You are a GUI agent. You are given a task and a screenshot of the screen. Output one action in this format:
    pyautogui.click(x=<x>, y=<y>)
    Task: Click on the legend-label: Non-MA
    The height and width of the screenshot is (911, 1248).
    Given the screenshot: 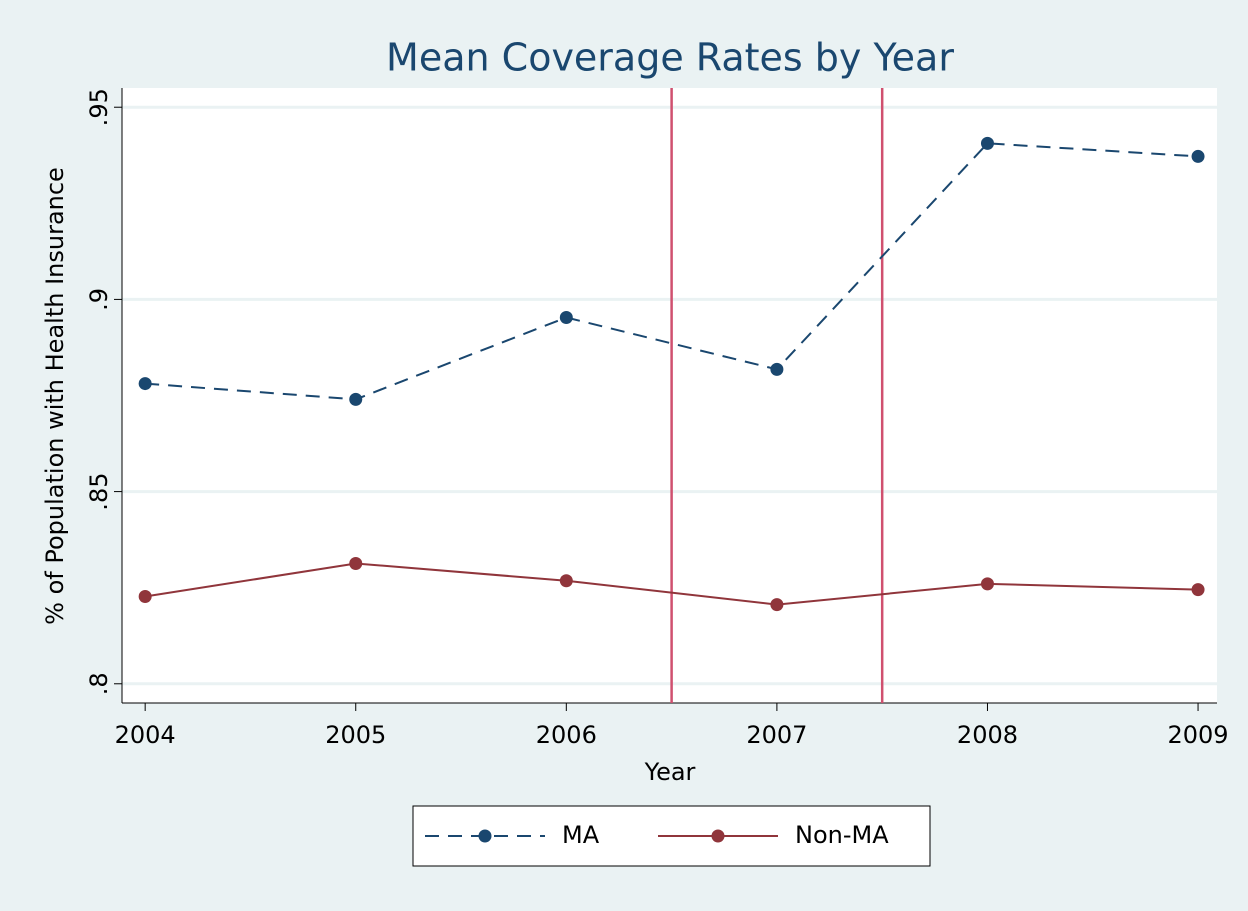 What is the action you would take?
    pyautogui.click(x=842, y=835)
    